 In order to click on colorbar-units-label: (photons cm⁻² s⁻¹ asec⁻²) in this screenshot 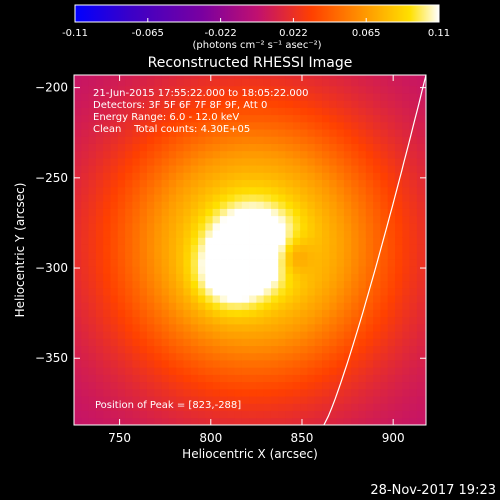, I will do `click(256, 45)`.